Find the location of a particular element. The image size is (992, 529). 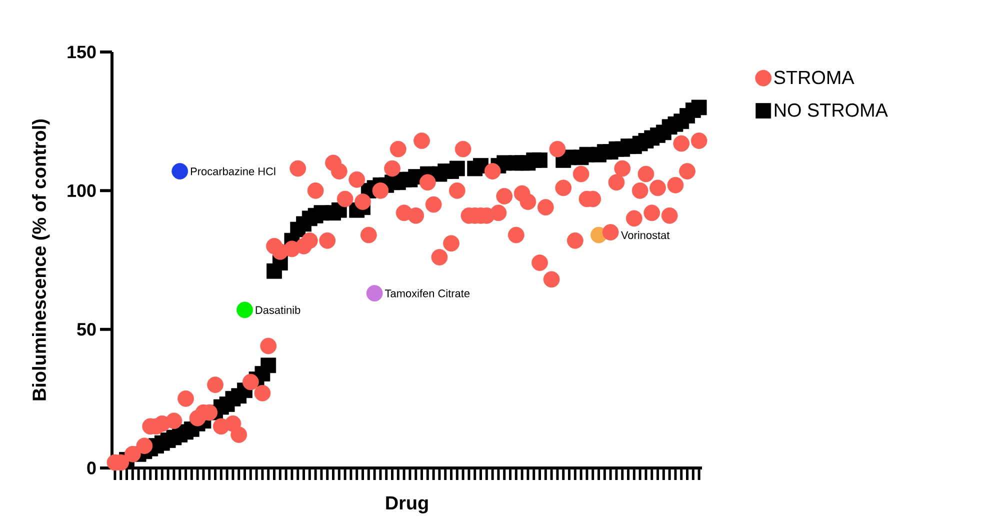

series-label: Dasatinib is located at coordinates (278, 310).